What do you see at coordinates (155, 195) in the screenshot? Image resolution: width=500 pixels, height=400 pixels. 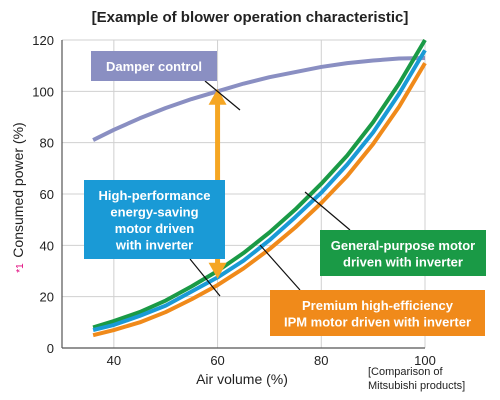 I see `annotation-text: High-performance` at bounding box center [155, 195].